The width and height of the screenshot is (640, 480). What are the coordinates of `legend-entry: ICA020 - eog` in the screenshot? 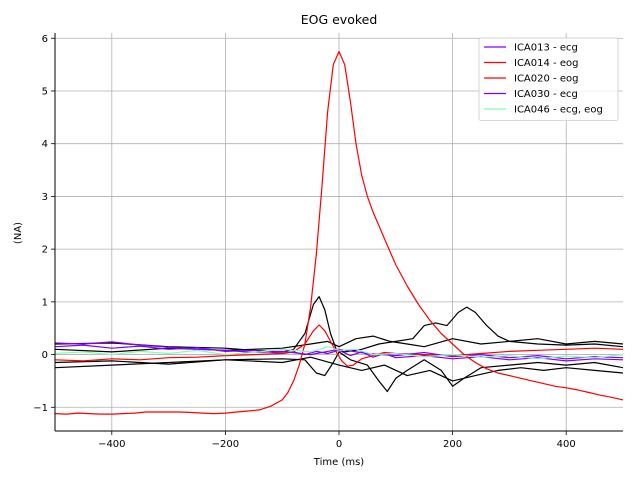 It's located at (546, 79).